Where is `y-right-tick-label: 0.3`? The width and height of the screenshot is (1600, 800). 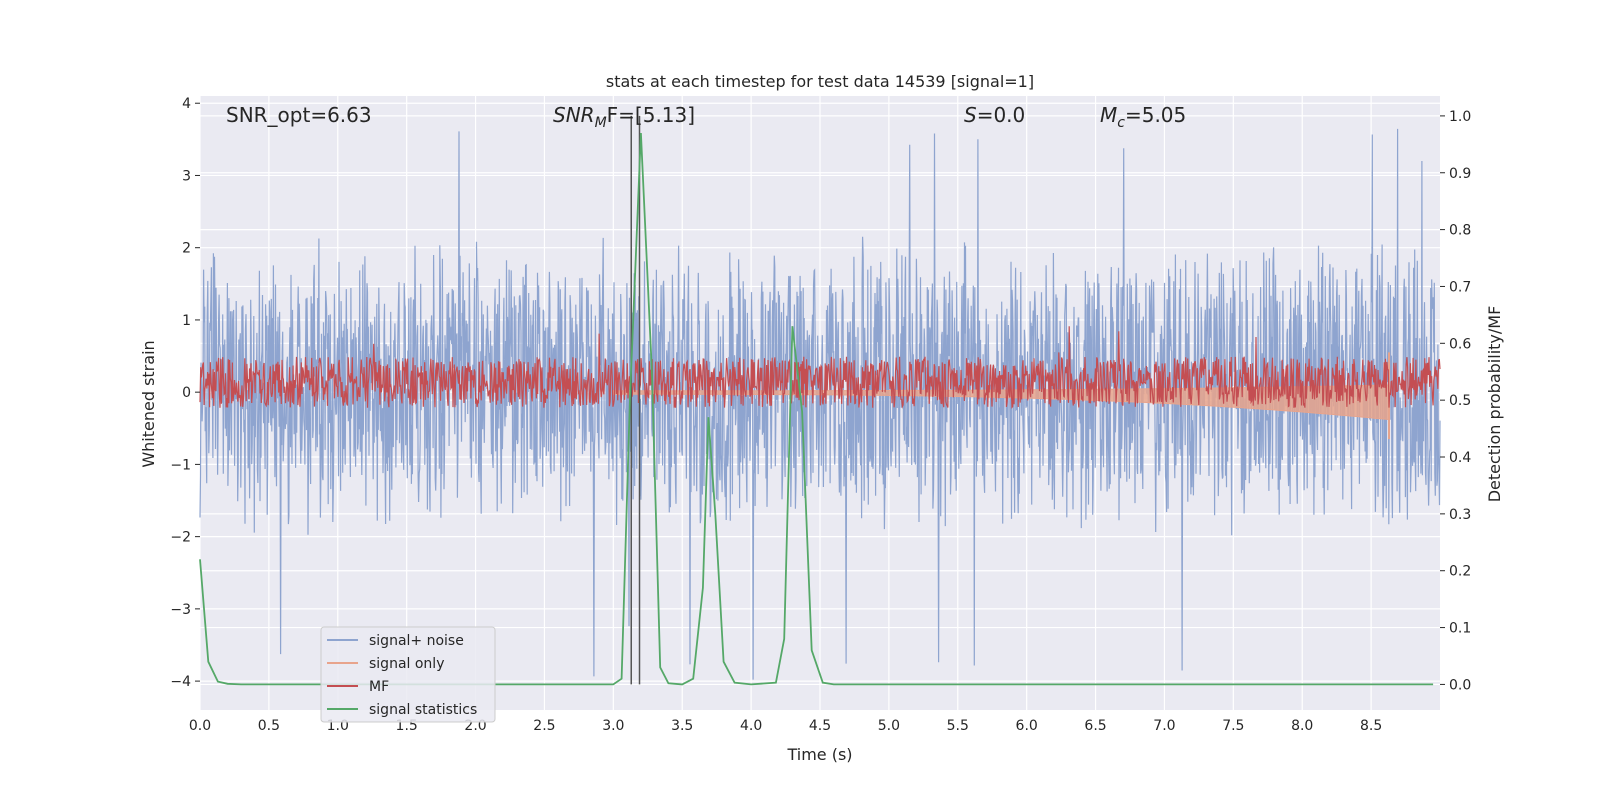 y-right-tick-label: 0.3 is located at coordinates (1460, 515).